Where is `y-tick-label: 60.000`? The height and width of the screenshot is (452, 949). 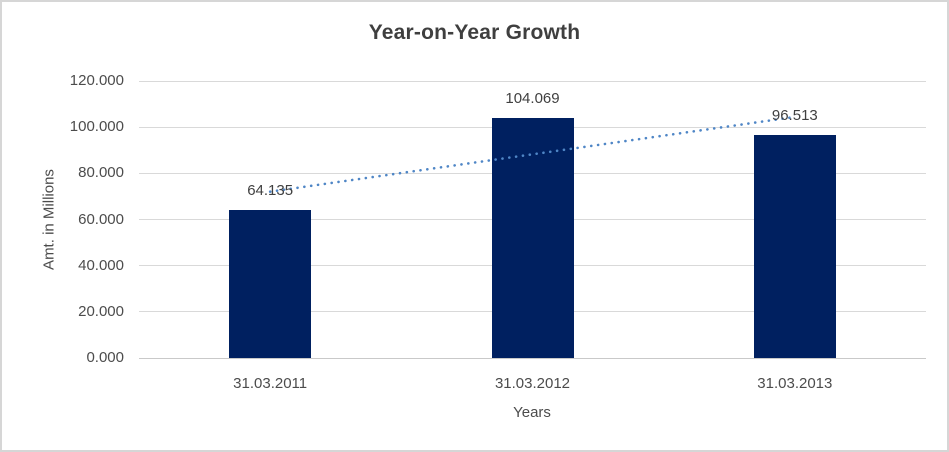 y-tick-label: 60.000 is located at coordinates (101, 219).